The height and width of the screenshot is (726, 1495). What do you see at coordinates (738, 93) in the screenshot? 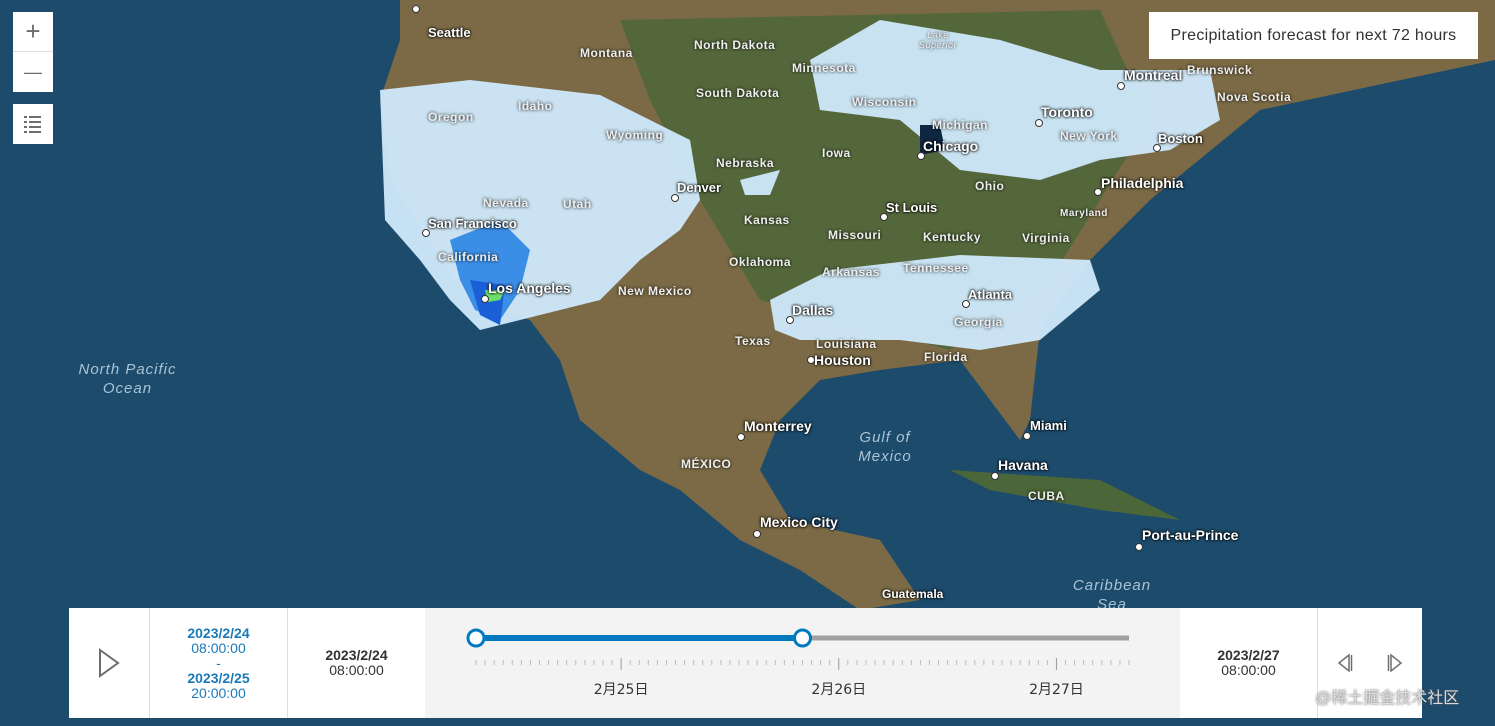
I see `region-label: South Dakota` at bounding box center [738, 93].